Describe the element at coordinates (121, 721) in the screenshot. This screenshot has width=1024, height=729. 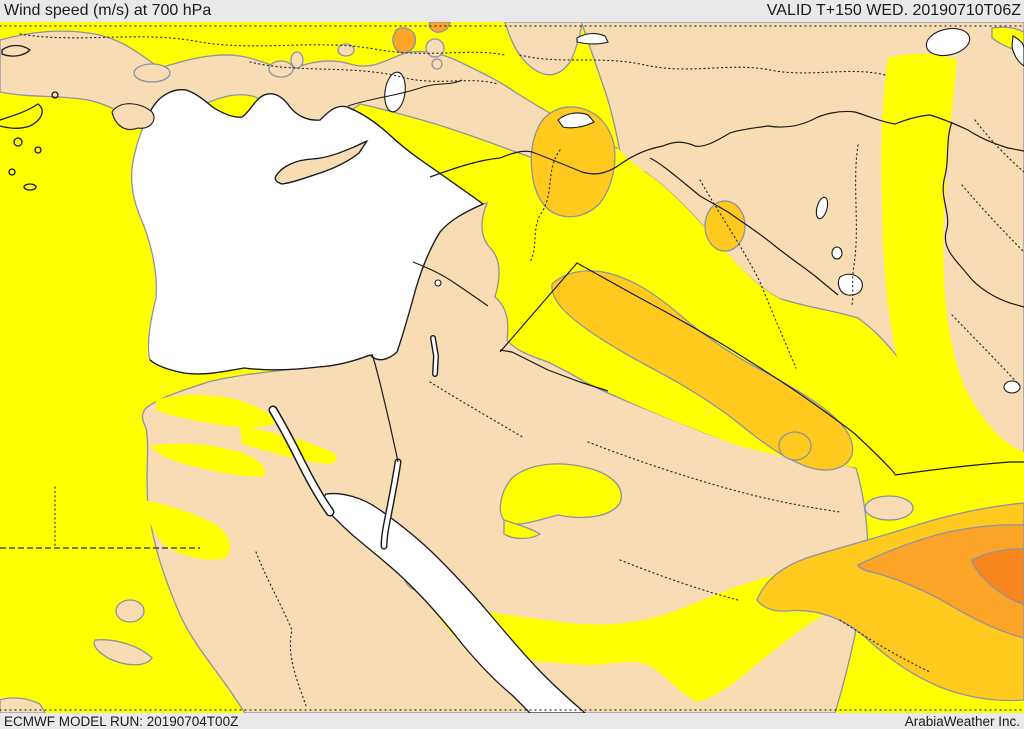
I see `model-run-label: ECMWF MODEL RUN: 20190704T00Z` at that location.